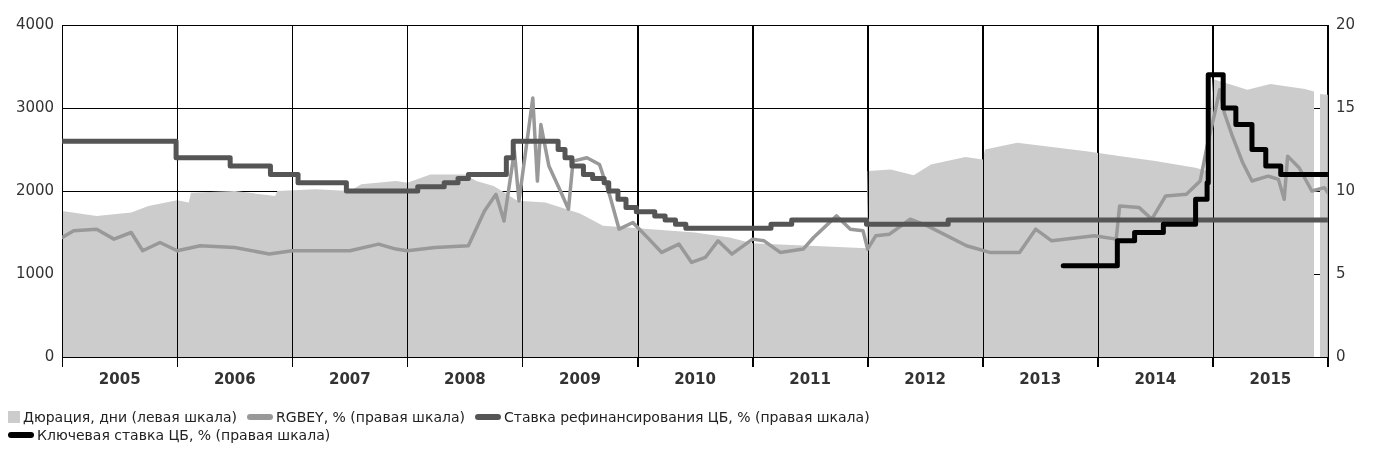 This screenshot has width=1375, height=454. Describe the element at coordinates (35, 106) in the screenshot. I see `y-tick-label: 3000` at that location.